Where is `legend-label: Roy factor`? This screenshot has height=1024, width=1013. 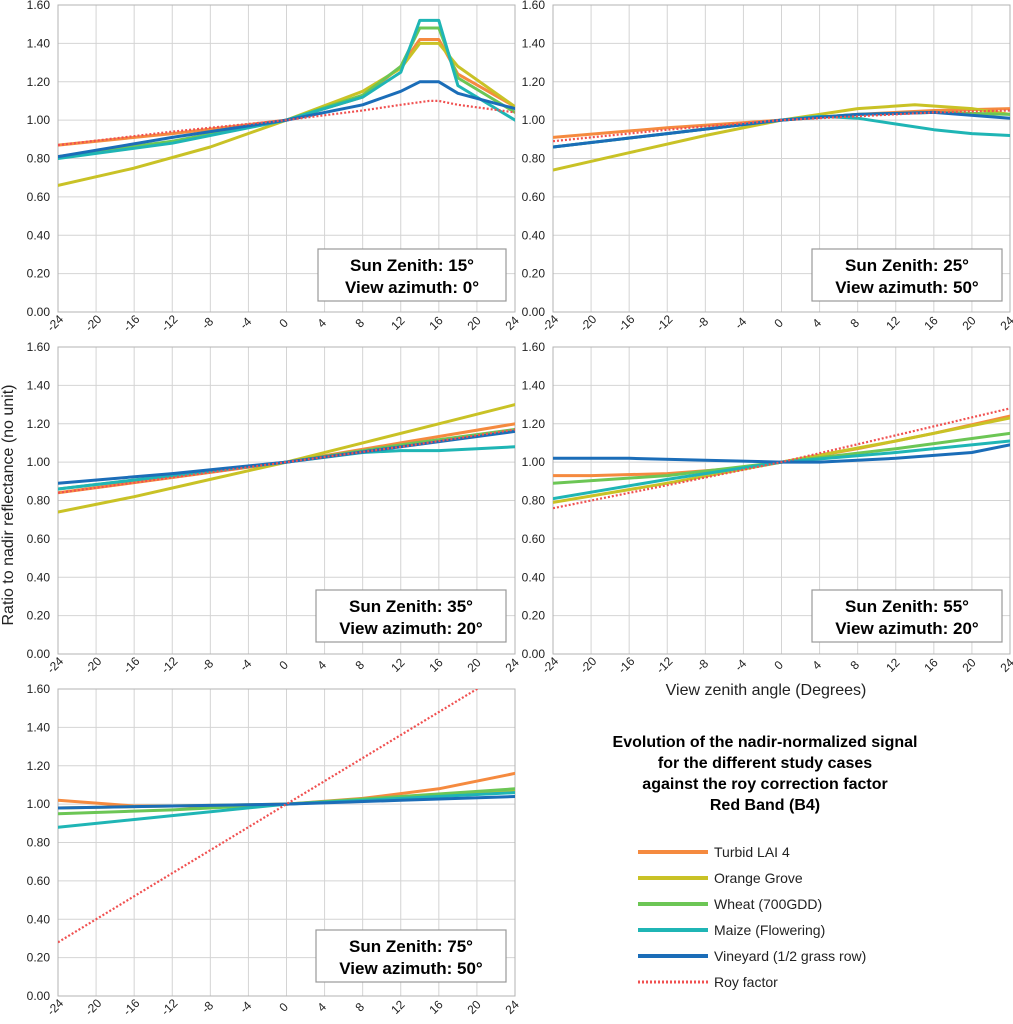
legend-label: Roy factor is located at coordinates (746, 982).